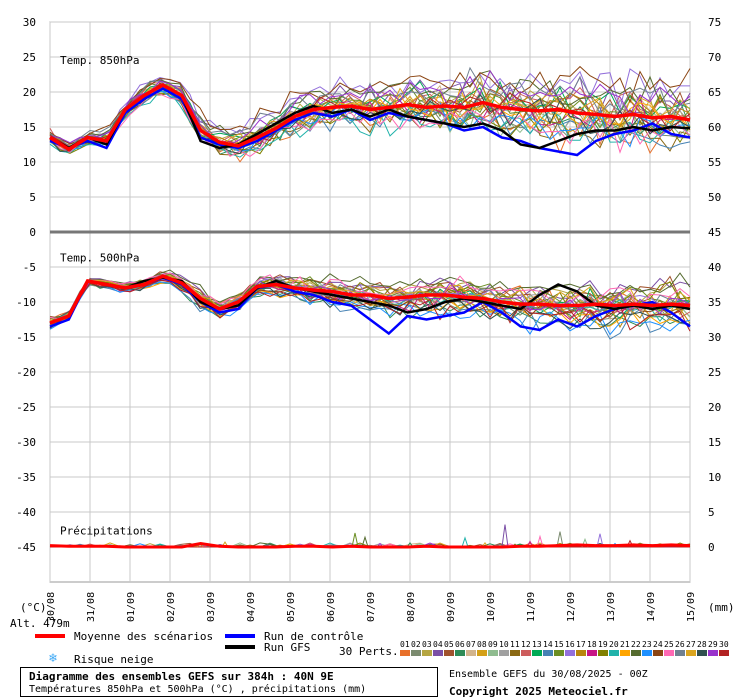  What do you see at coordinates (106, 530) in the screenshot?
I see `panel-title-precip: Précipitations` at bounding box center [106, 530].